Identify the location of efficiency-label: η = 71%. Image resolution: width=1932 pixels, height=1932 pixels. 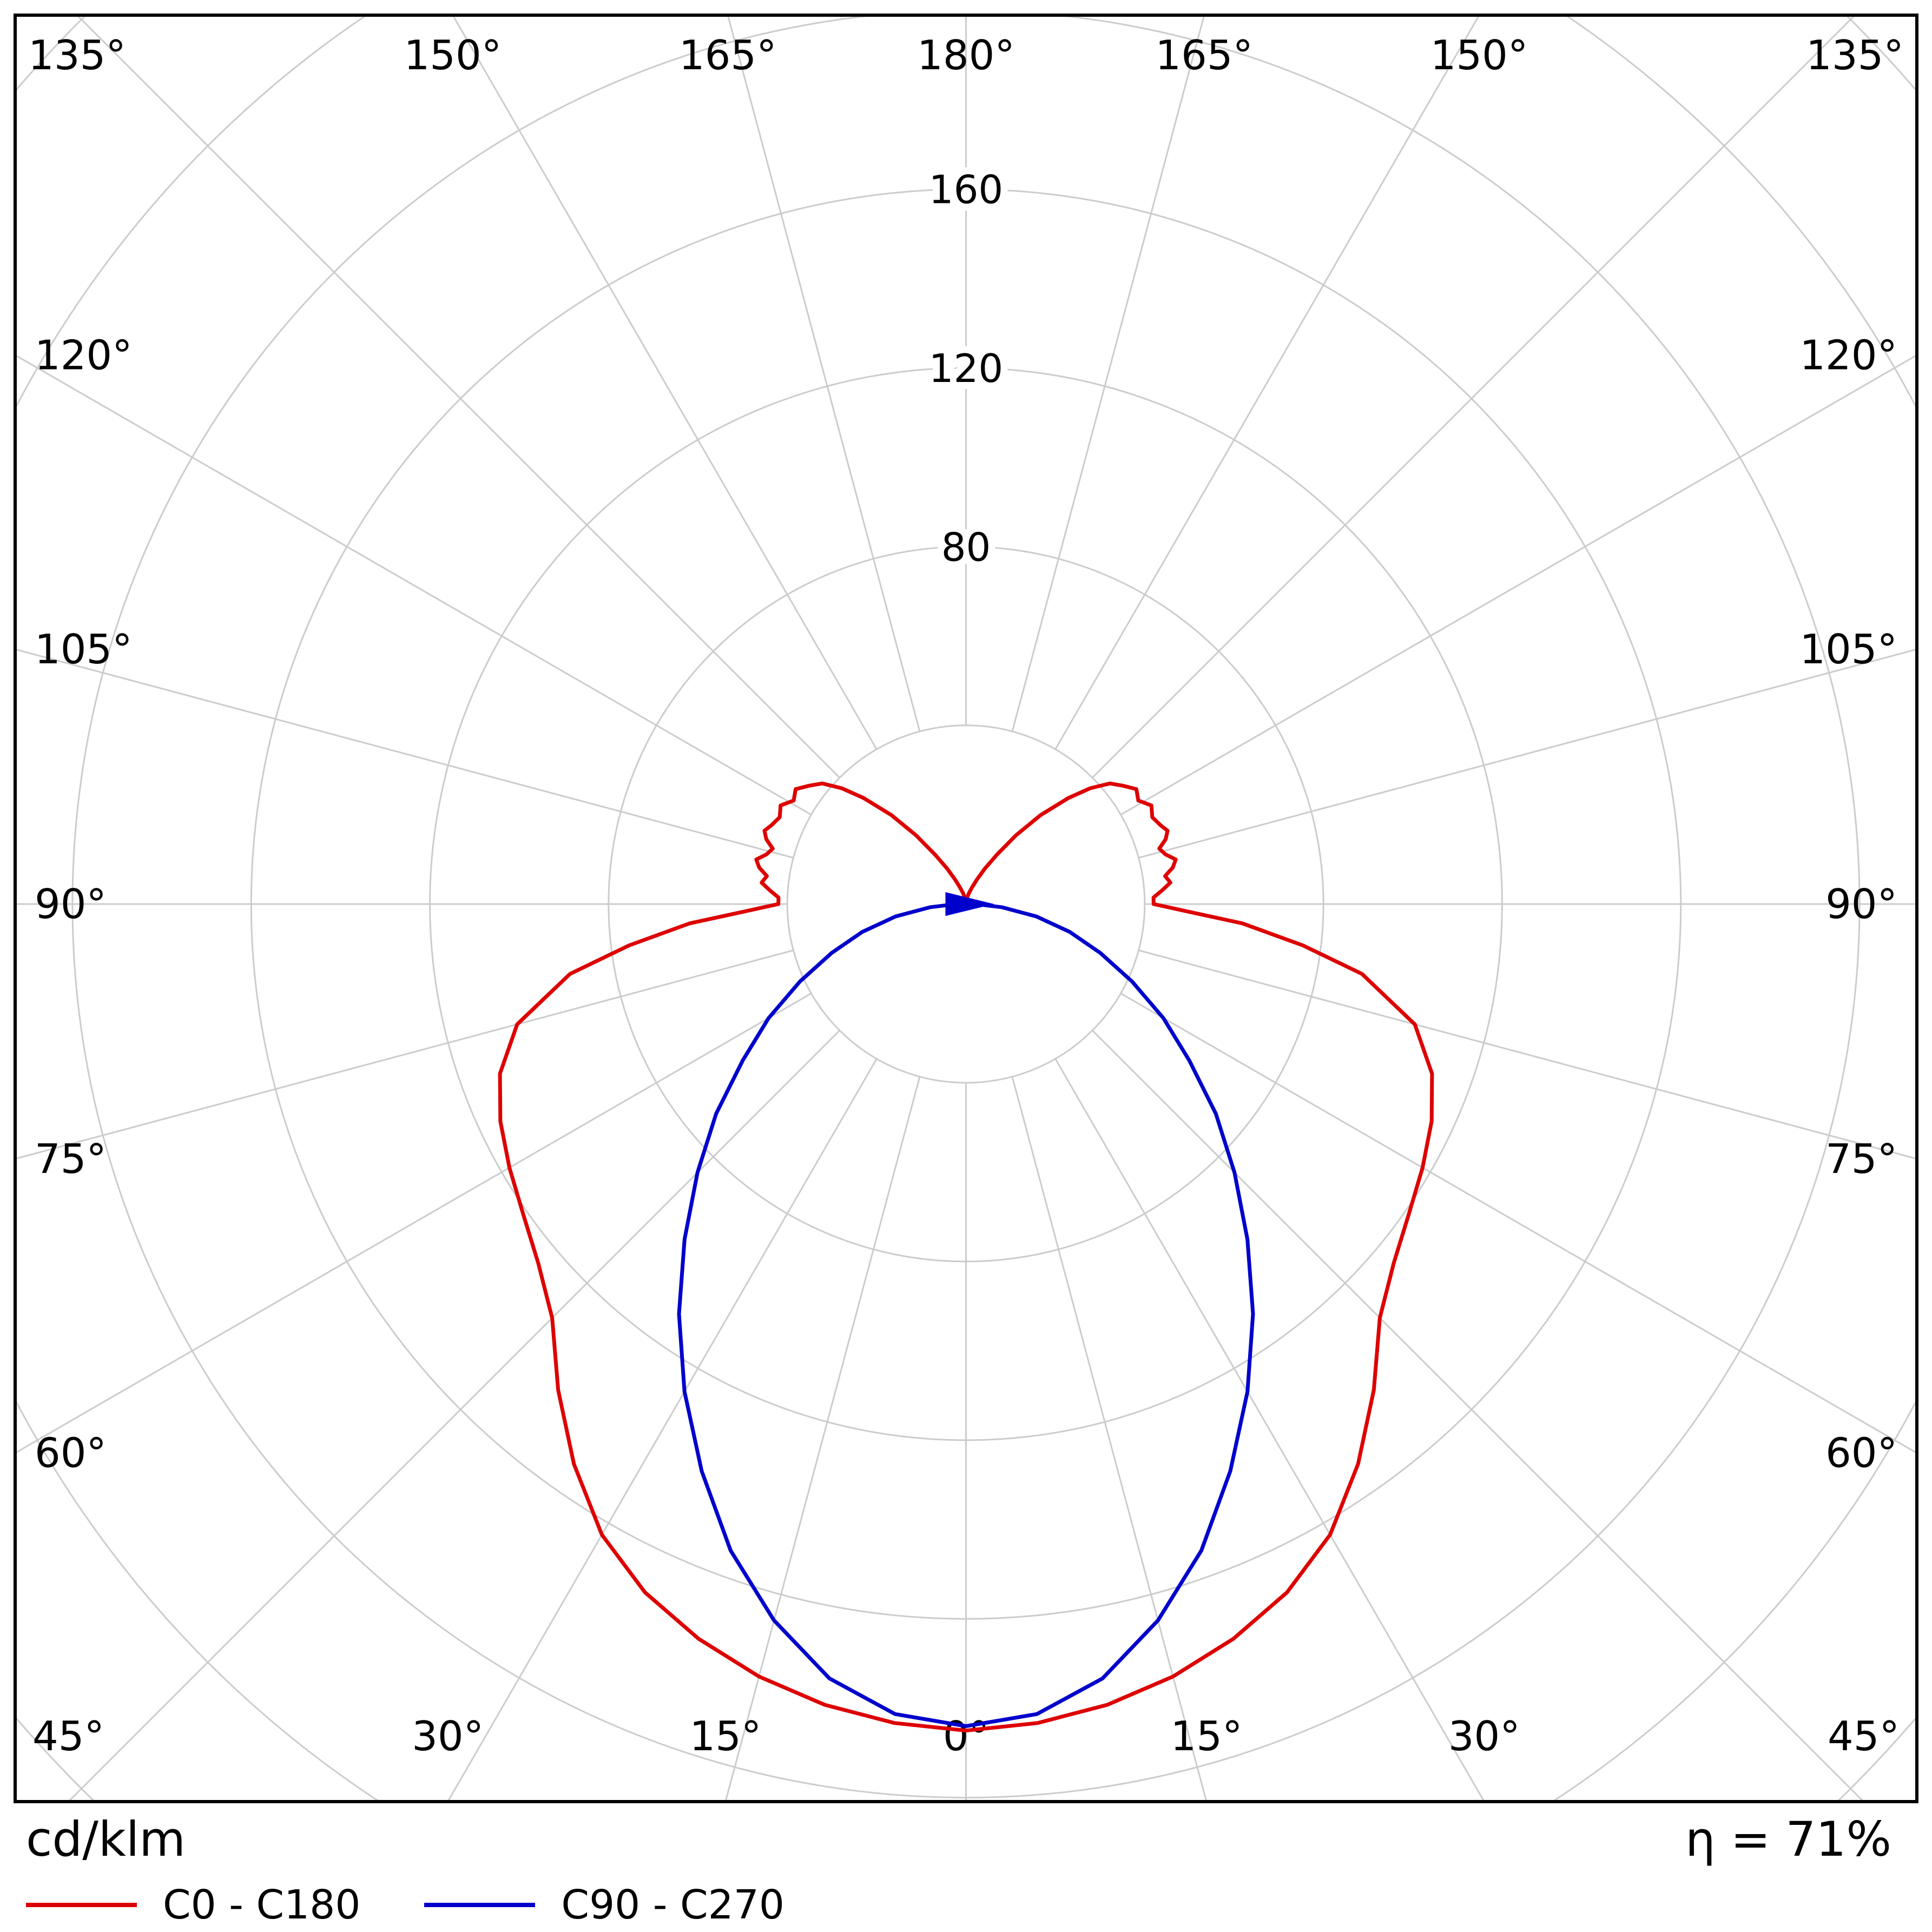
(1788, 1839).